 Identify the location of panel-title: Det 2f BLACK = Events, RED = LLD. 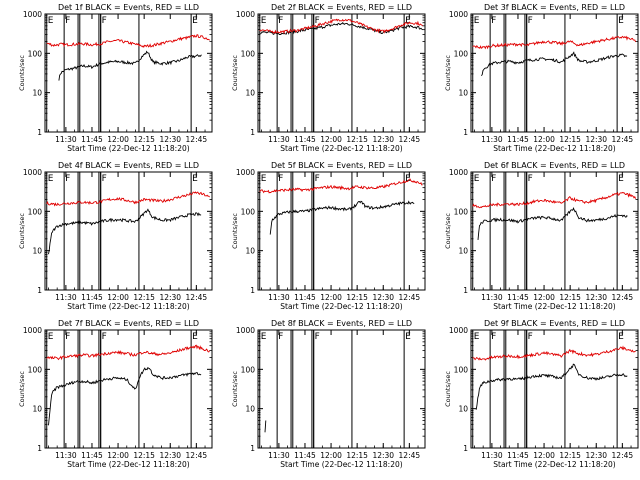
(341, 7).